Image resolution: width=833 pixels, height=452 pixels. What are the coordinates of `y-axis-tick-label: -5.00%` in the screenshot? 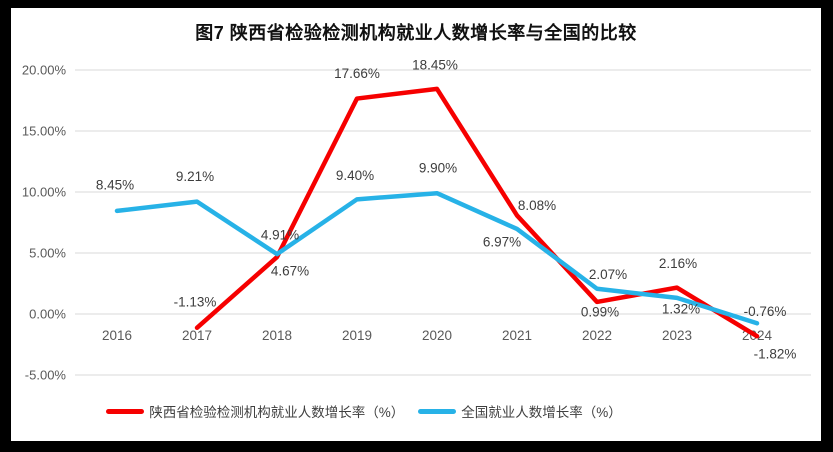 It's located at (46, 375).